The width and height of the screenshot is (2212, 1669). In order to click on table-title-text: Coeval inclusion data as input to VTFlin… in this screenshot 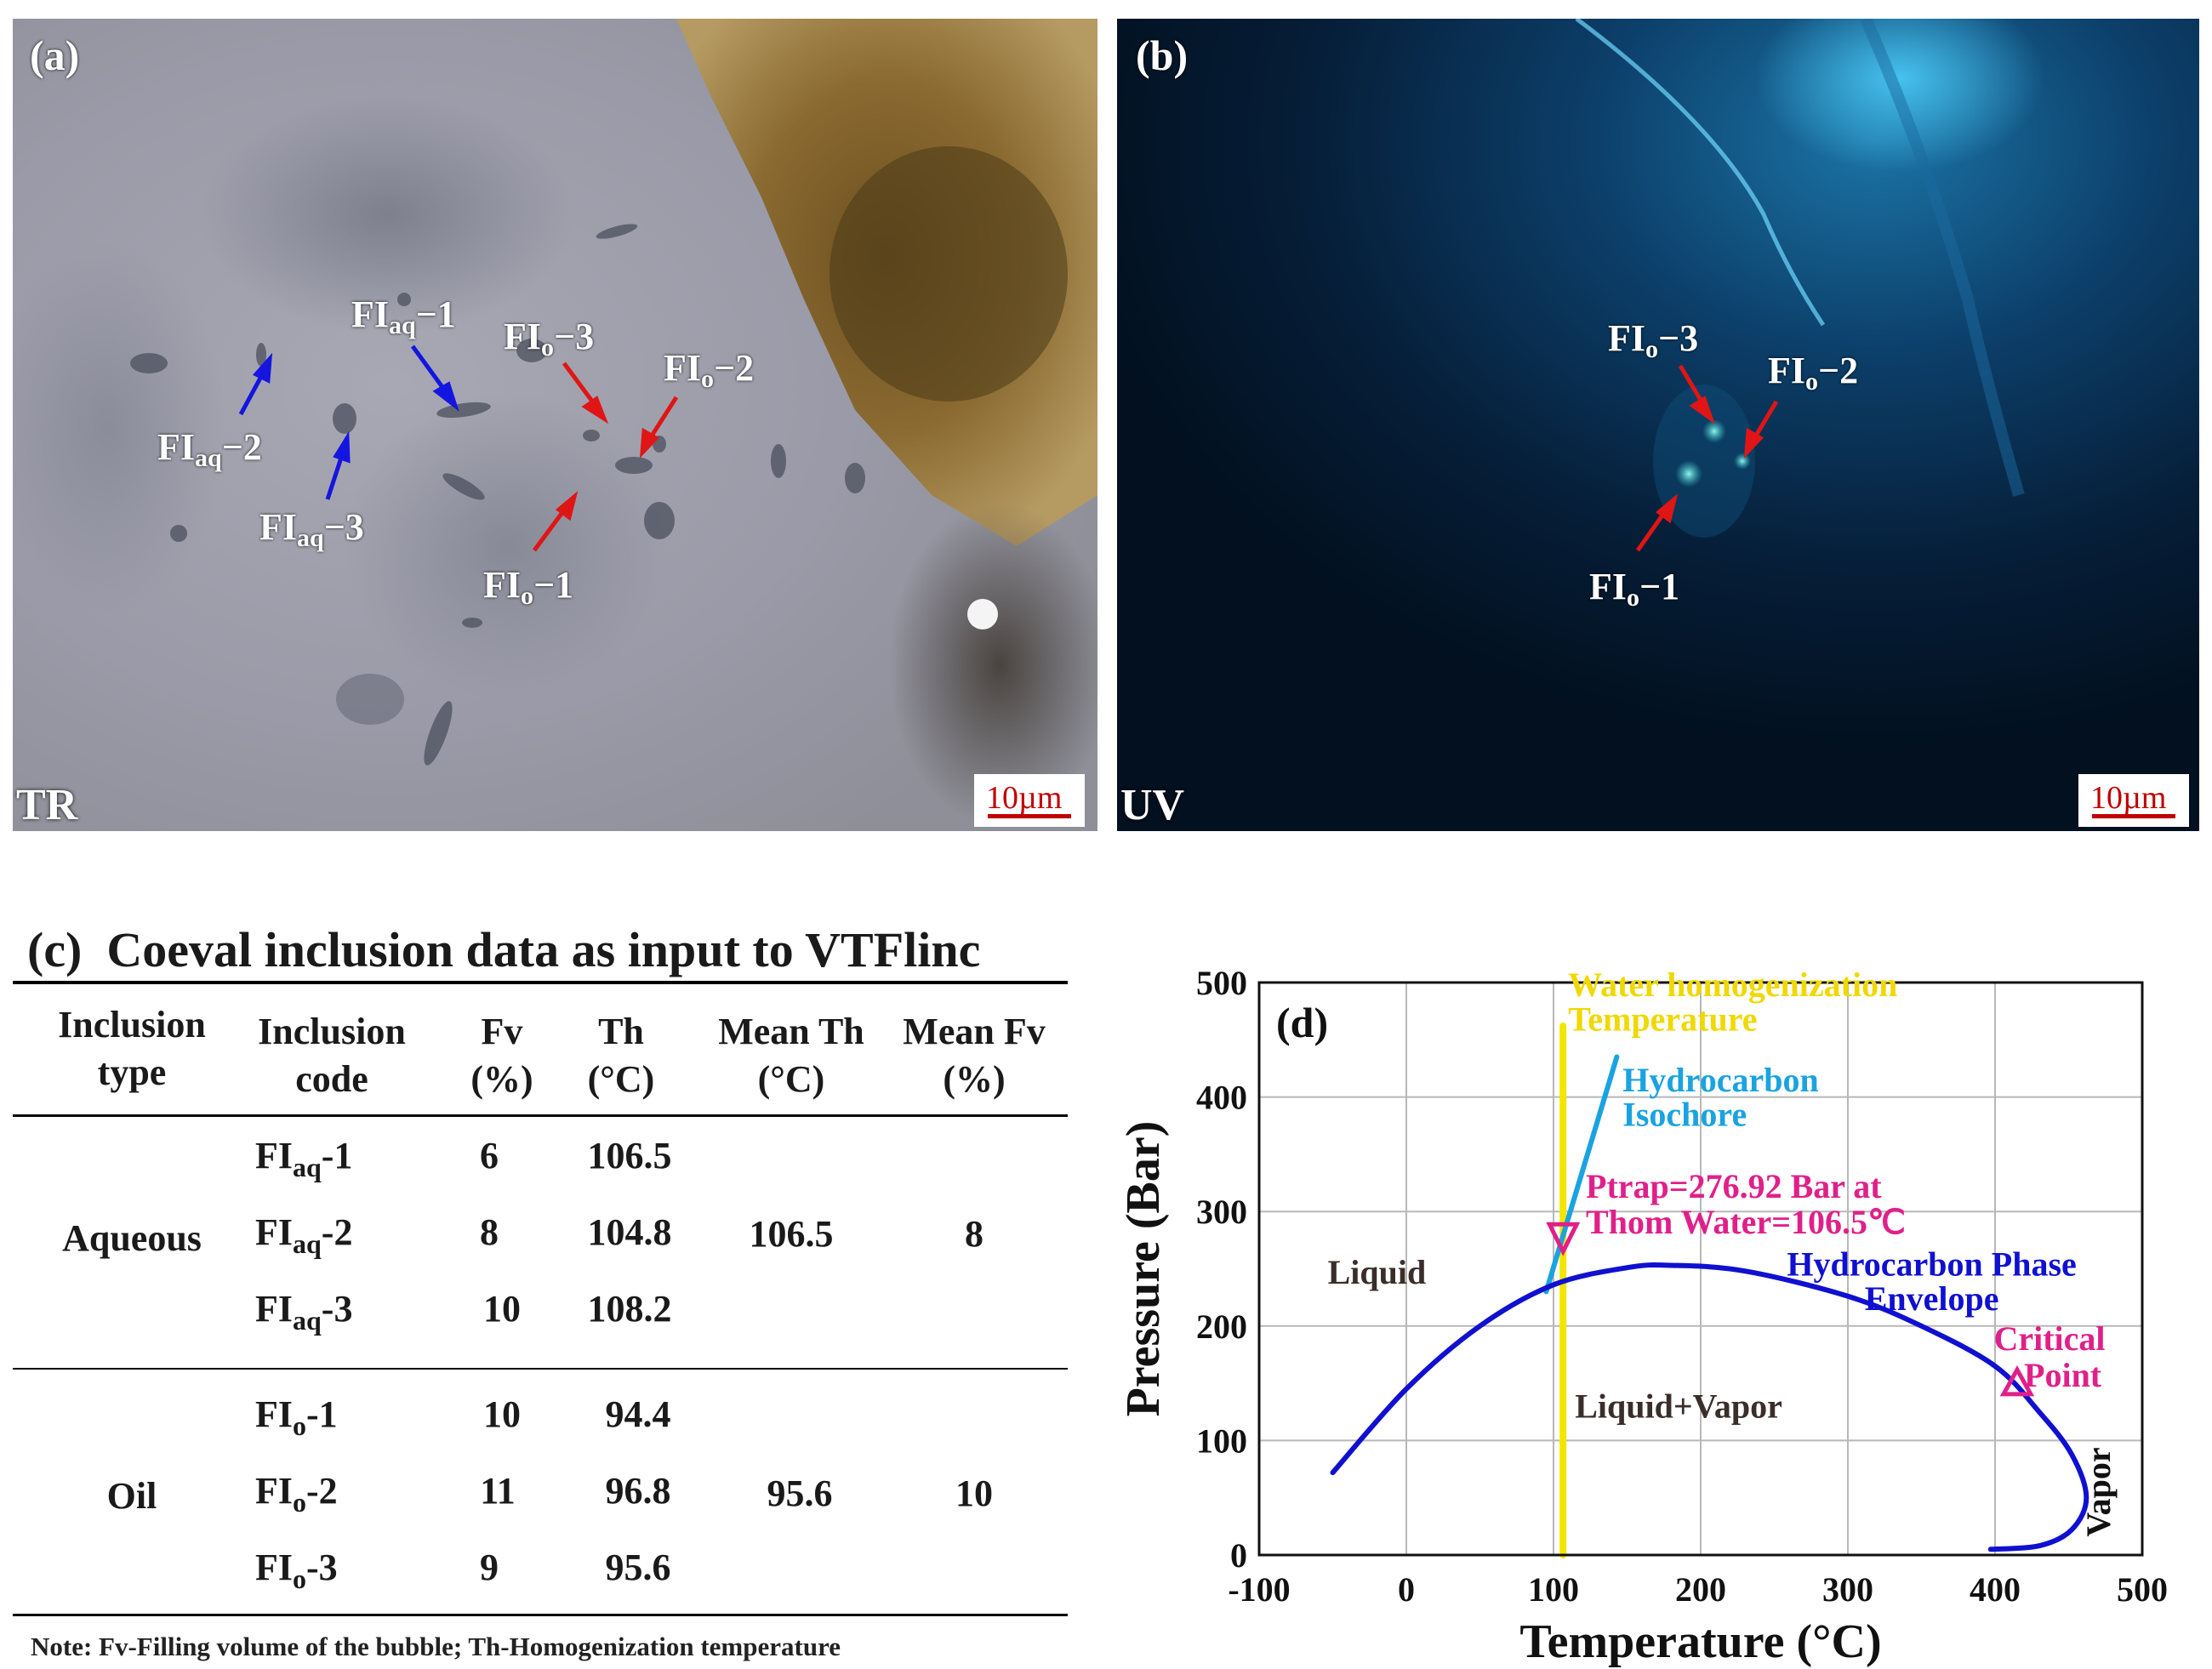, I will do `click(543, 950)`.